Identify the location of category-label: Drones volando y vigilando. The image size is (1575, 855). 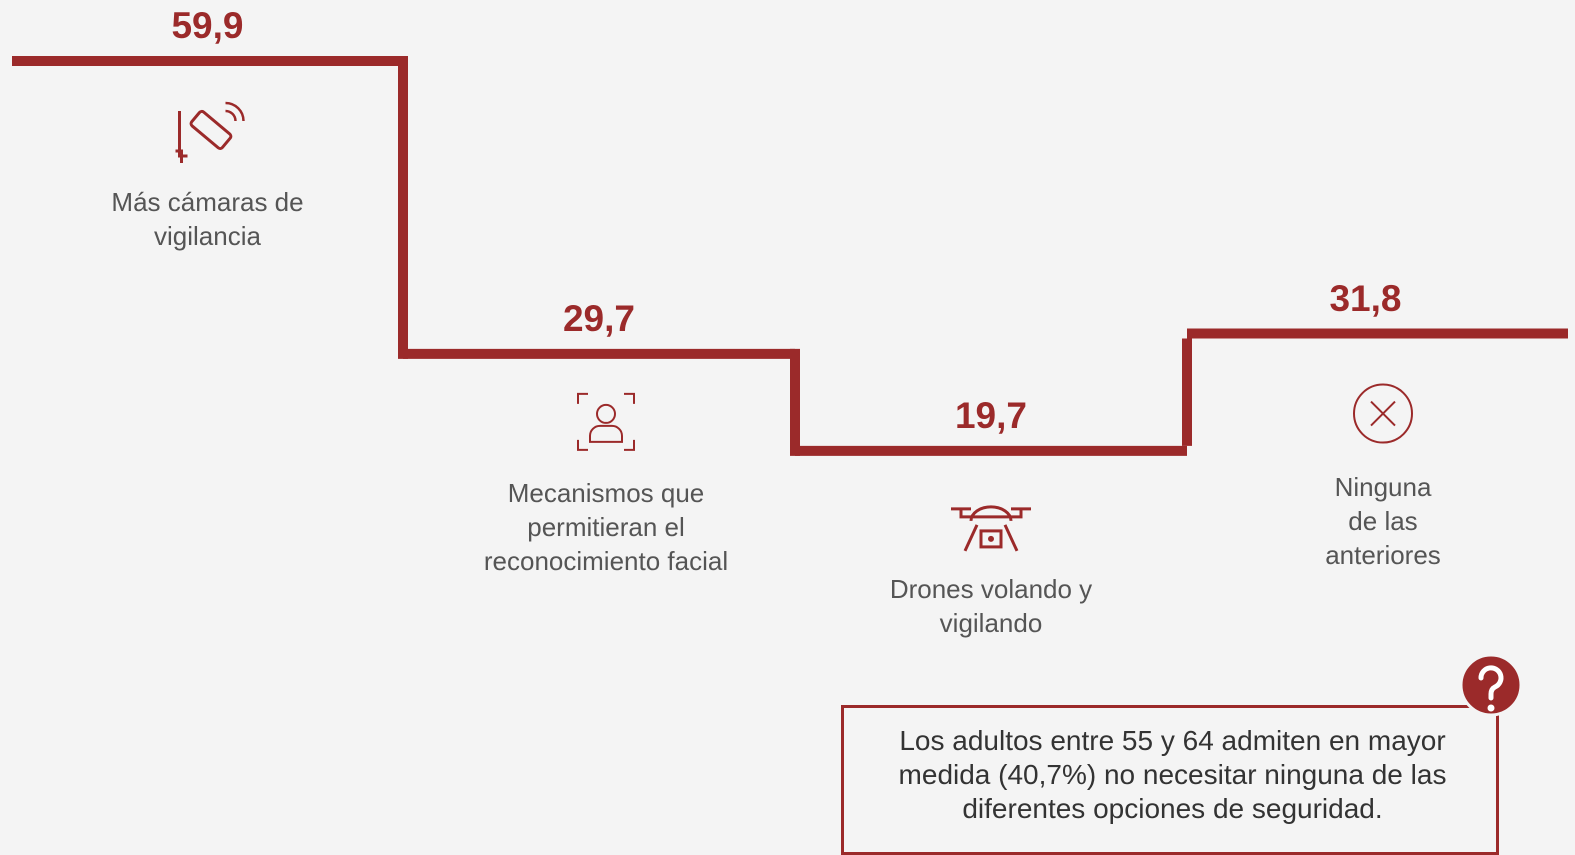
(991, 605).